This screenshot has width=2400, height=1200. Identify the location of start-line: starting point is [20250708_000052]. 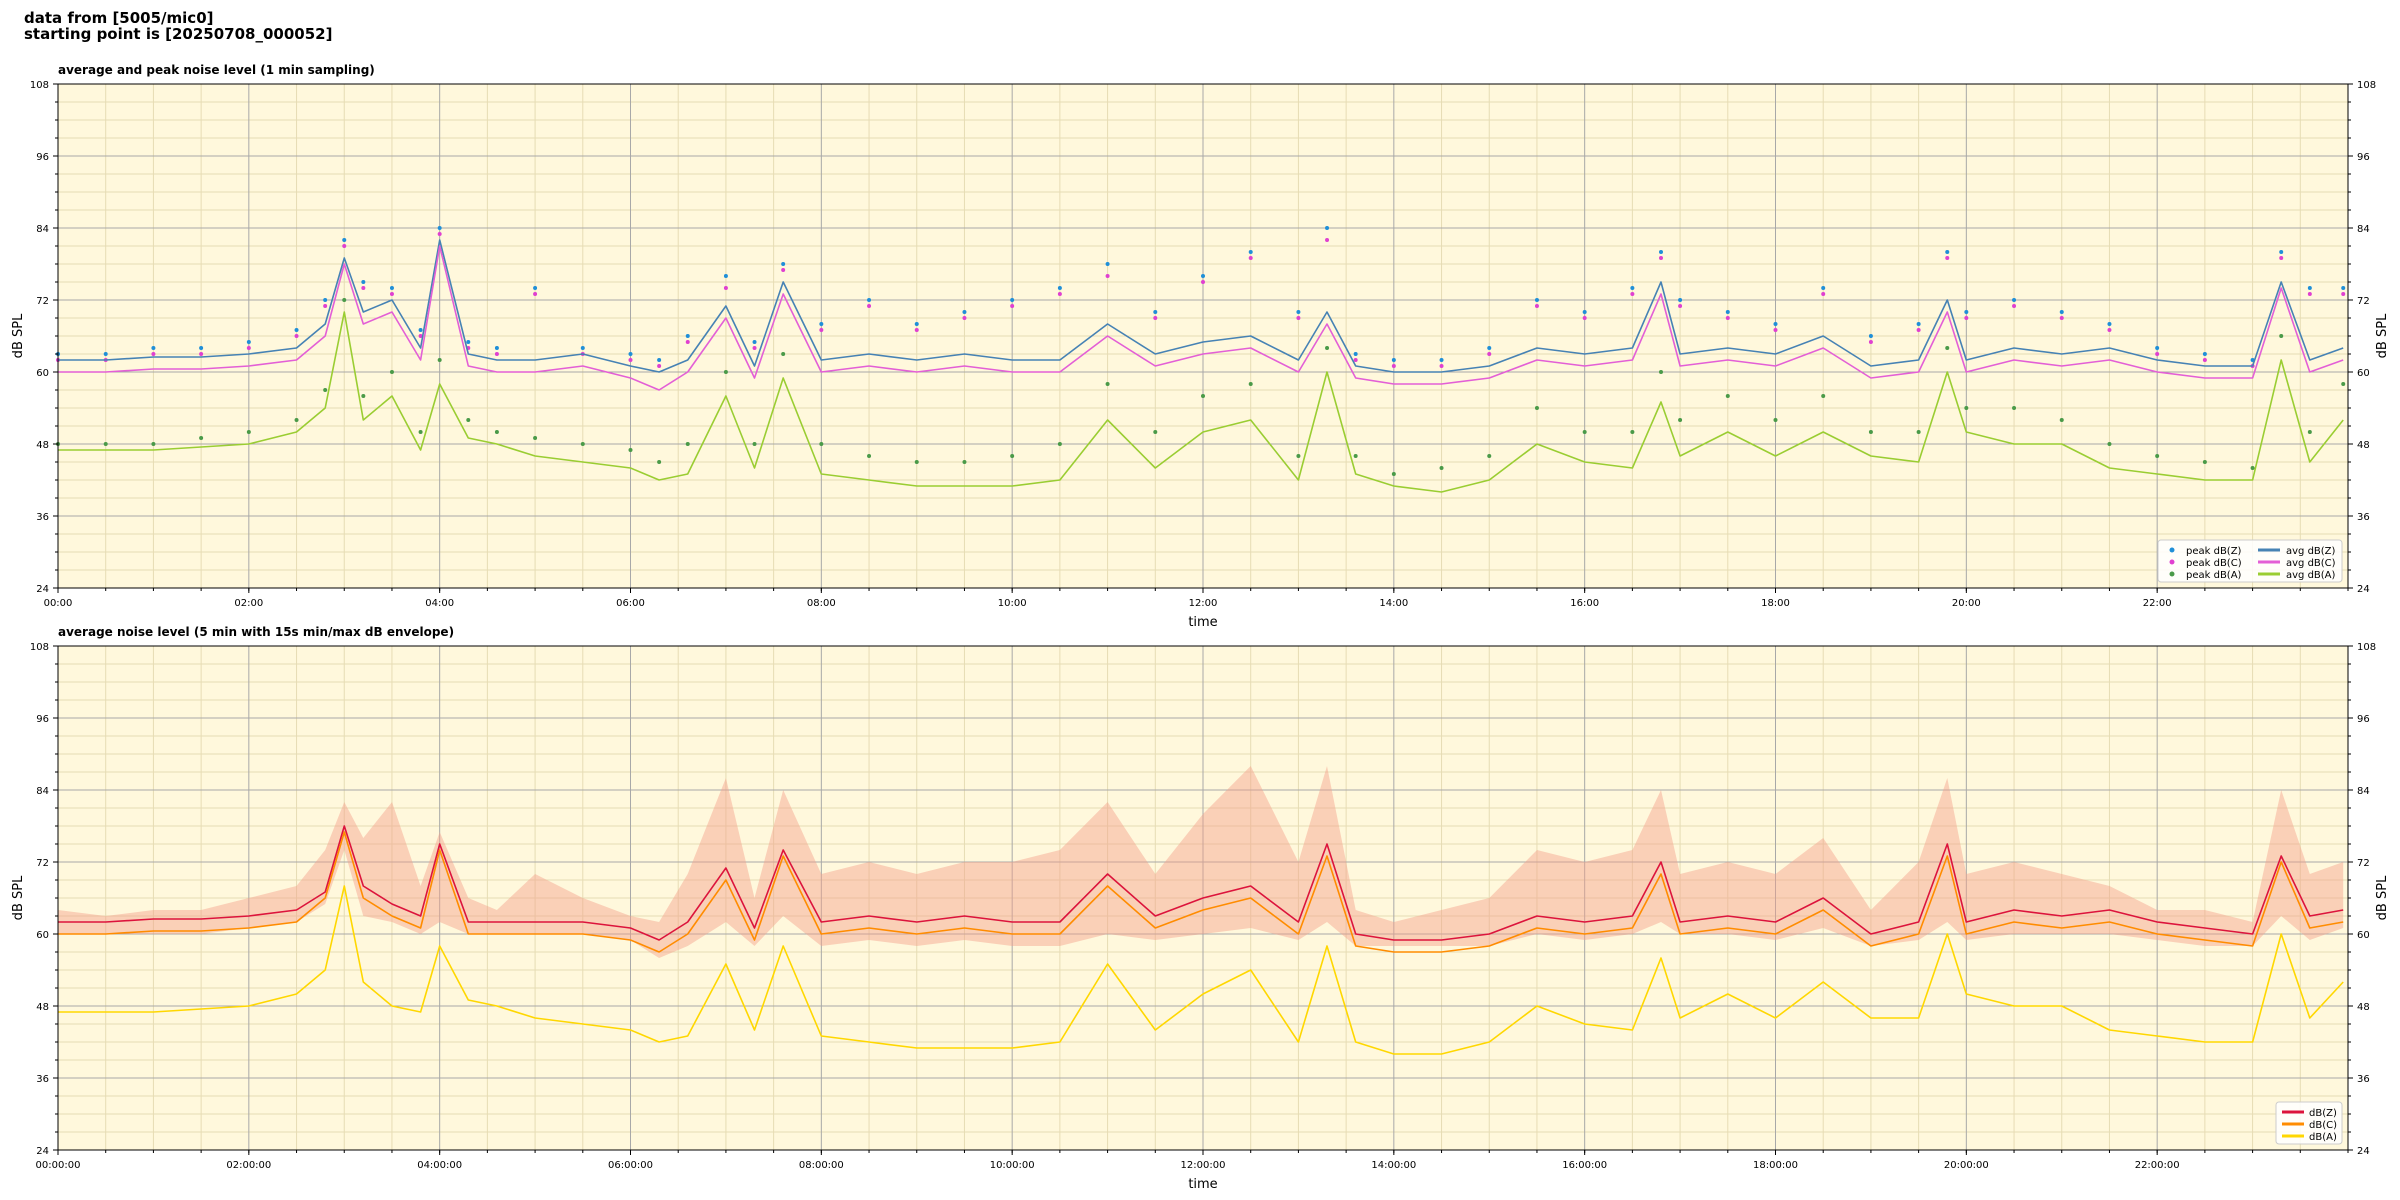
(178, 34).